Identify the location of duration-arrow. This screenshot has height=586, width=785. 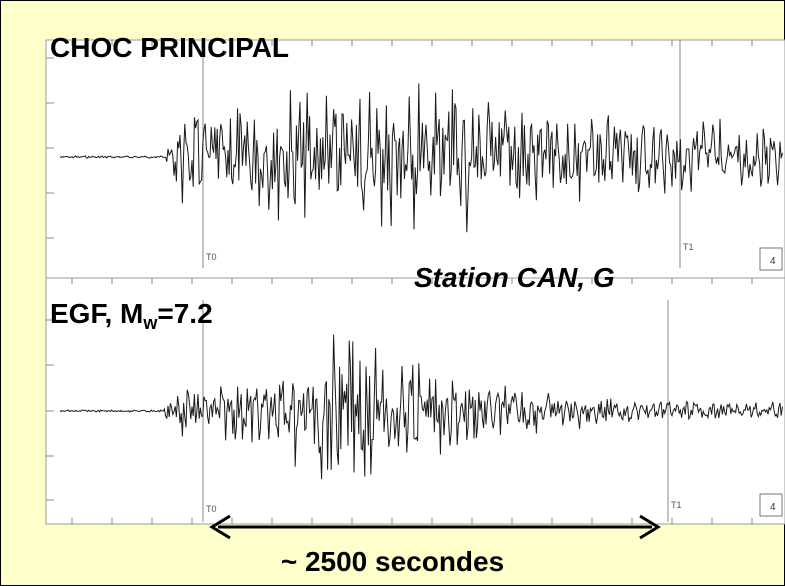
(435, 527).